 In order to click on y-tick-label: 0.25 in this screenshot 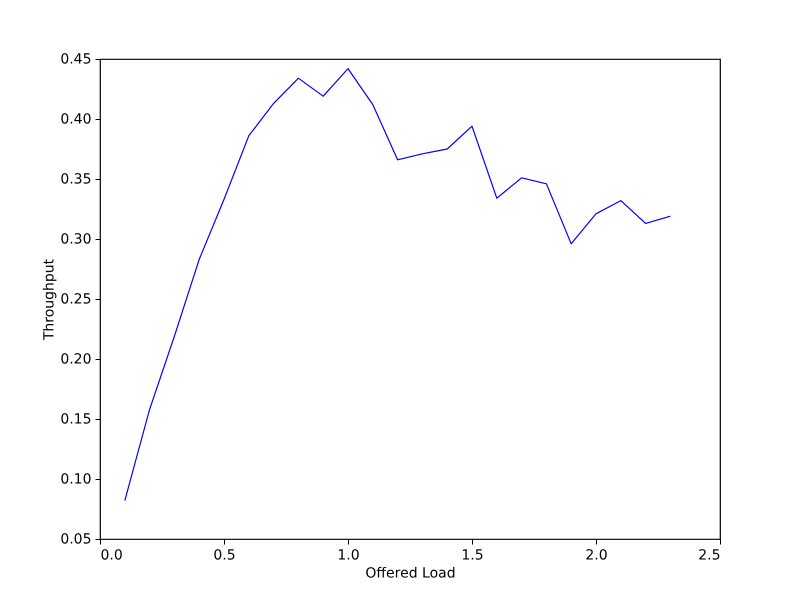, I will do `click(76, 300)`.